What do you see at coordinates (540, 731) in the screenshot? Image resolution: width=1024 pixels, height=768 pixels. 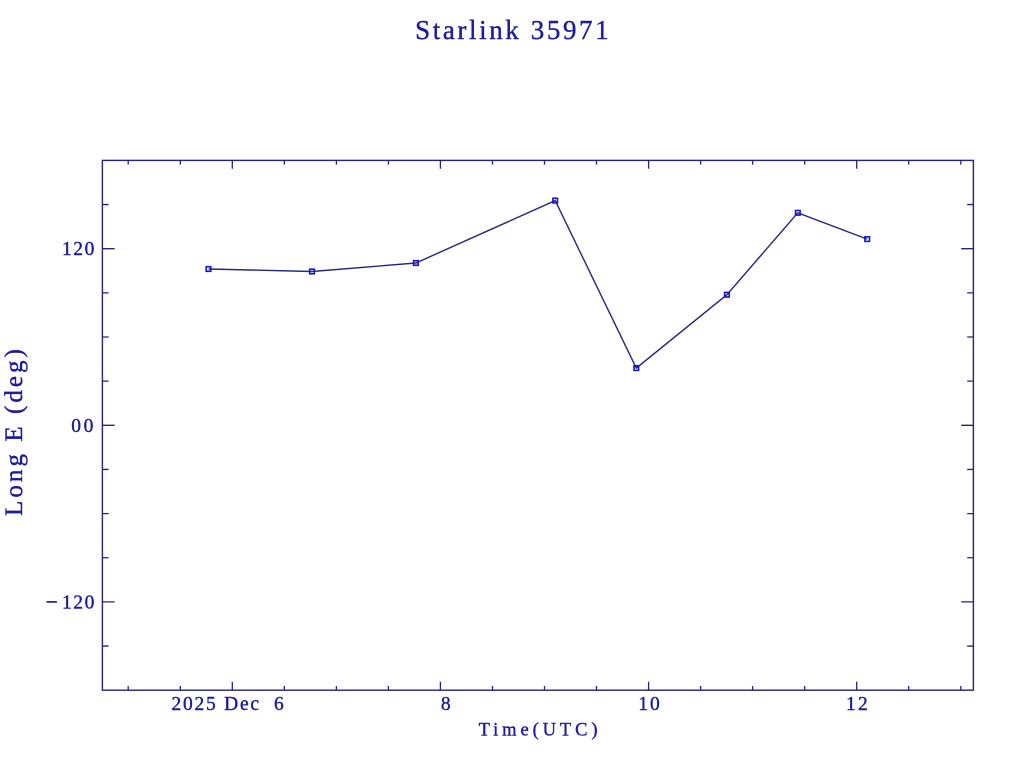 I see `svg-text: Time(UTC)` at bounding box center [540, 731].